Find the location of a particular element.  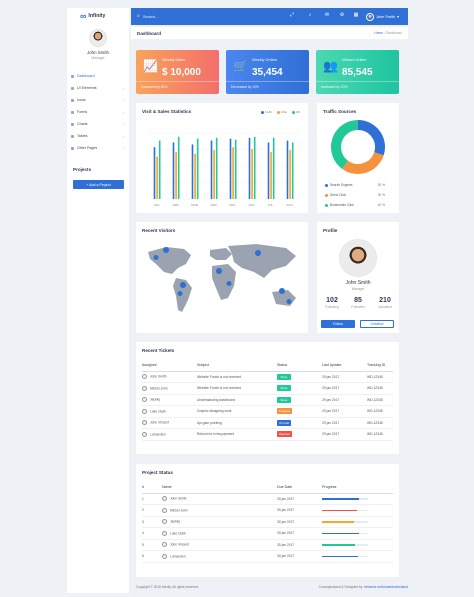

recent-visitors-card: Recent Visitors is located at coordinates (222, 277).